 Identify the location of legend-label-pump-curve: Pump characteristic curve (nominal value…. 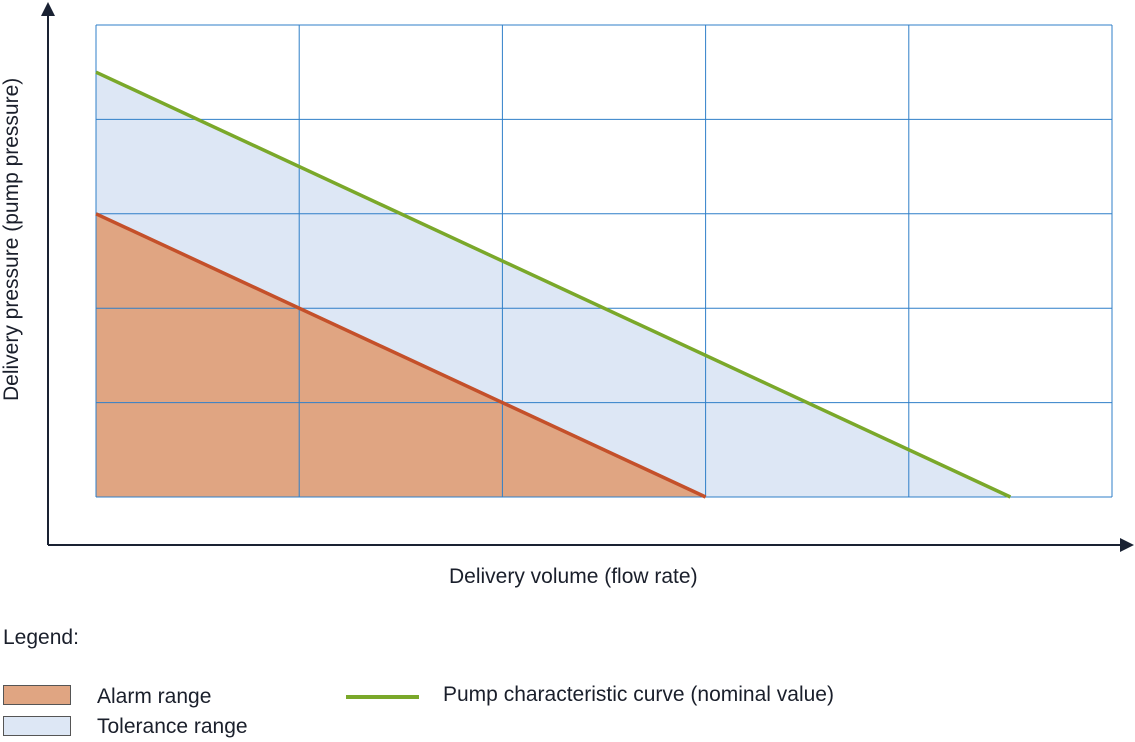
(638, 694).